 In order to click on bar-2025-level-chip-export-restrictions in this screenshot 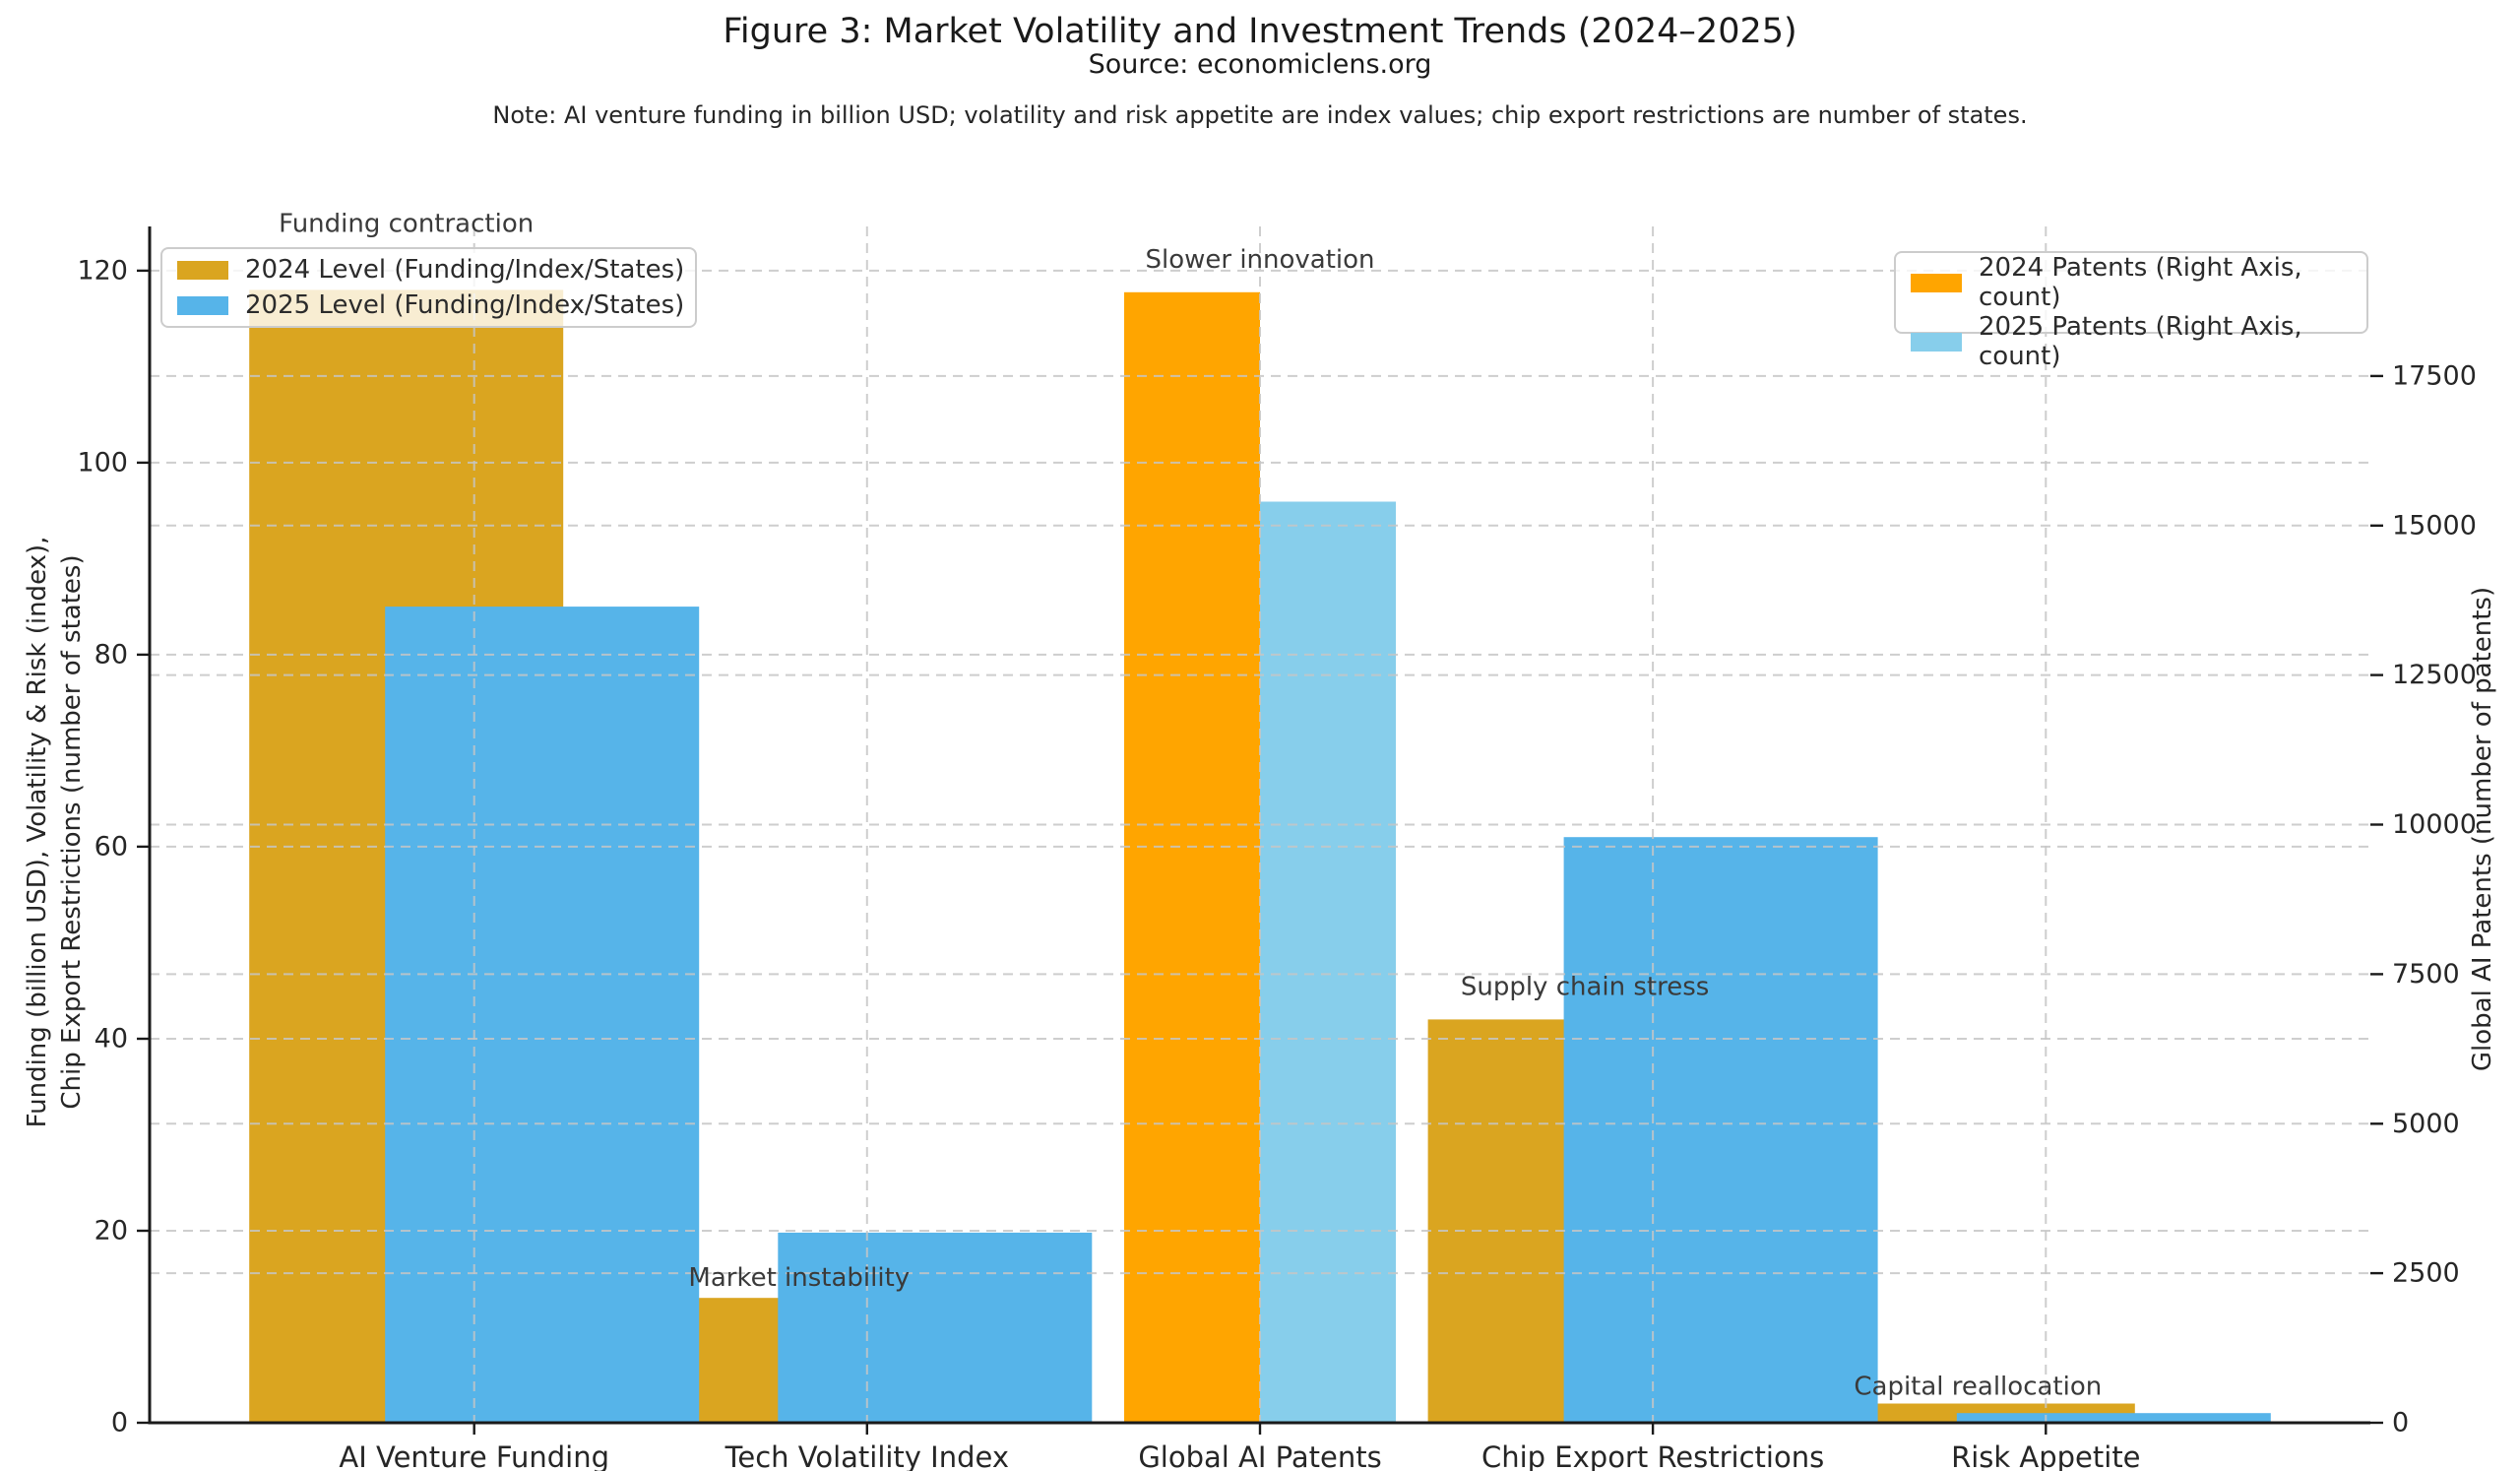, I will do `click(1720, 1130)`.